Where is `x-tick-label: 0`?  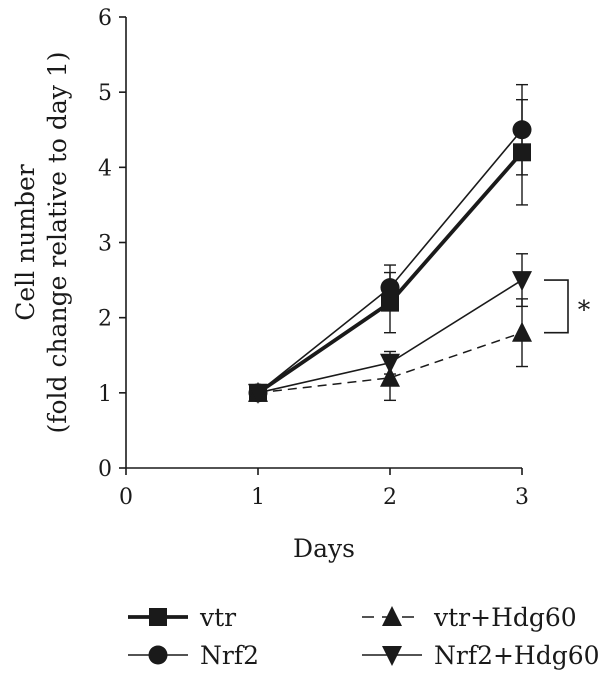 x-tick-label: 0 is located at coordinates (126, 497).